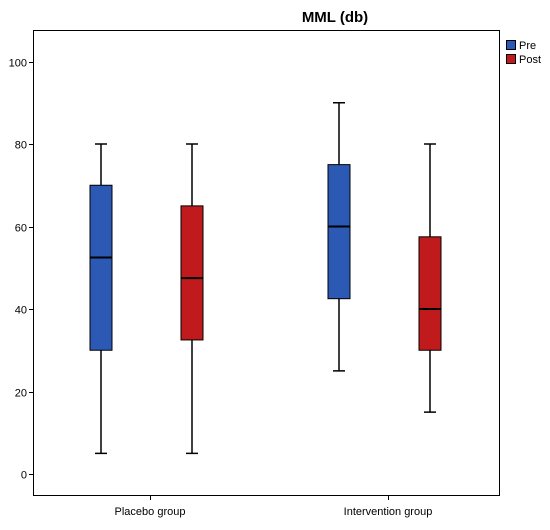 The image size is (550, 530). I want to click on y-tick-label: 80, so click(21, 146).